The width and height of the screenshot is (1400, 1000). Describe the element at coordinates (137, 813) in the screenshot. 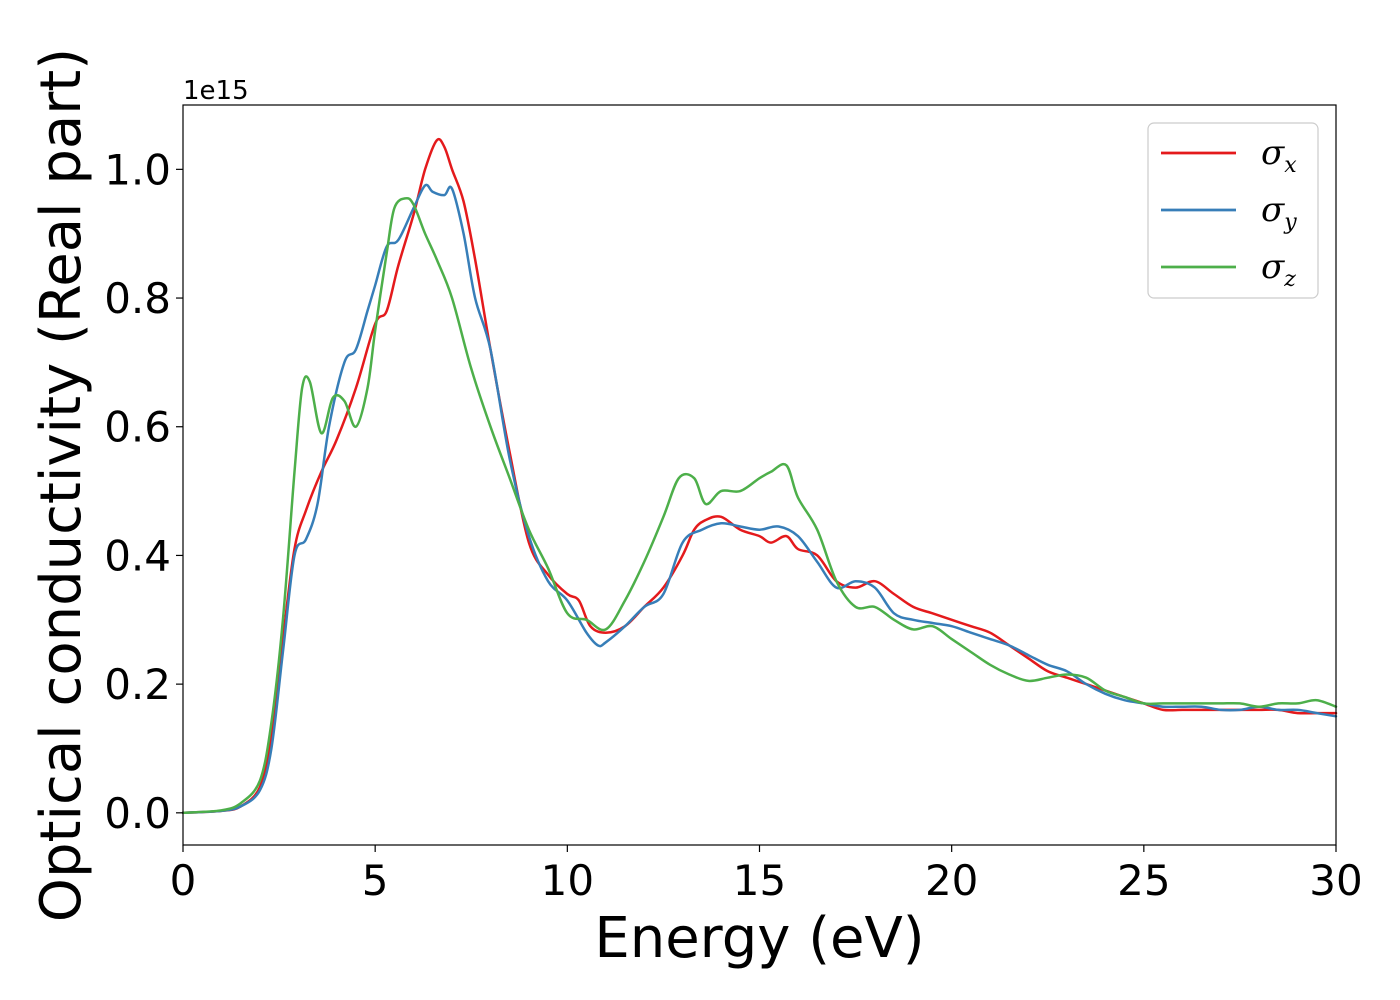

I see `y-tick-label: 0.0` at that location.